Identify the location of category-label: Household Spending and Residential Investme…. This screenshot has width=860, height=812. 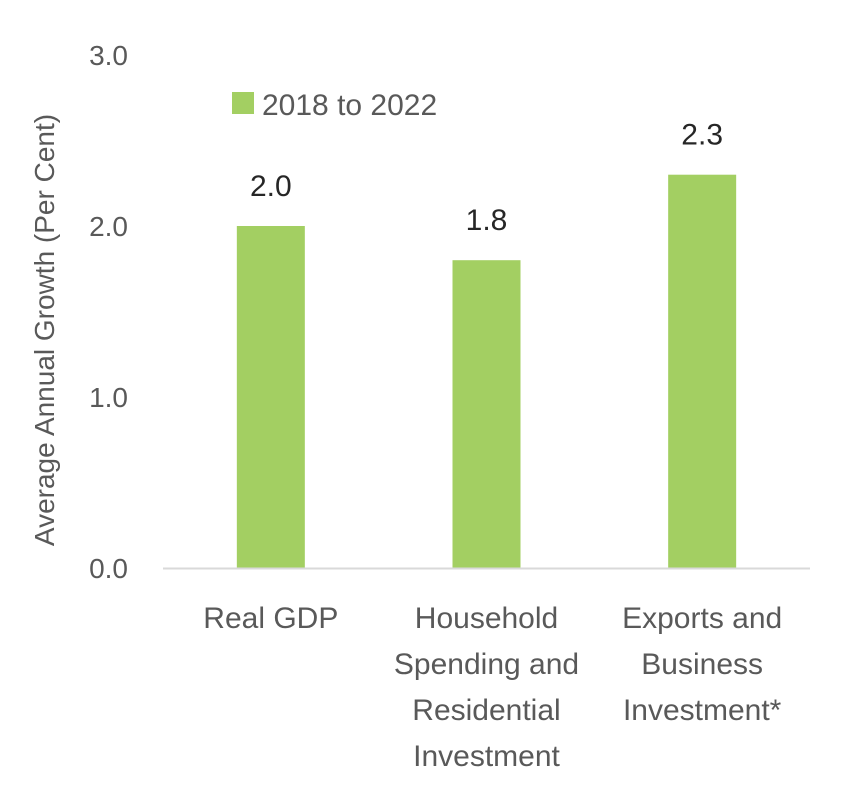
(486, 687).